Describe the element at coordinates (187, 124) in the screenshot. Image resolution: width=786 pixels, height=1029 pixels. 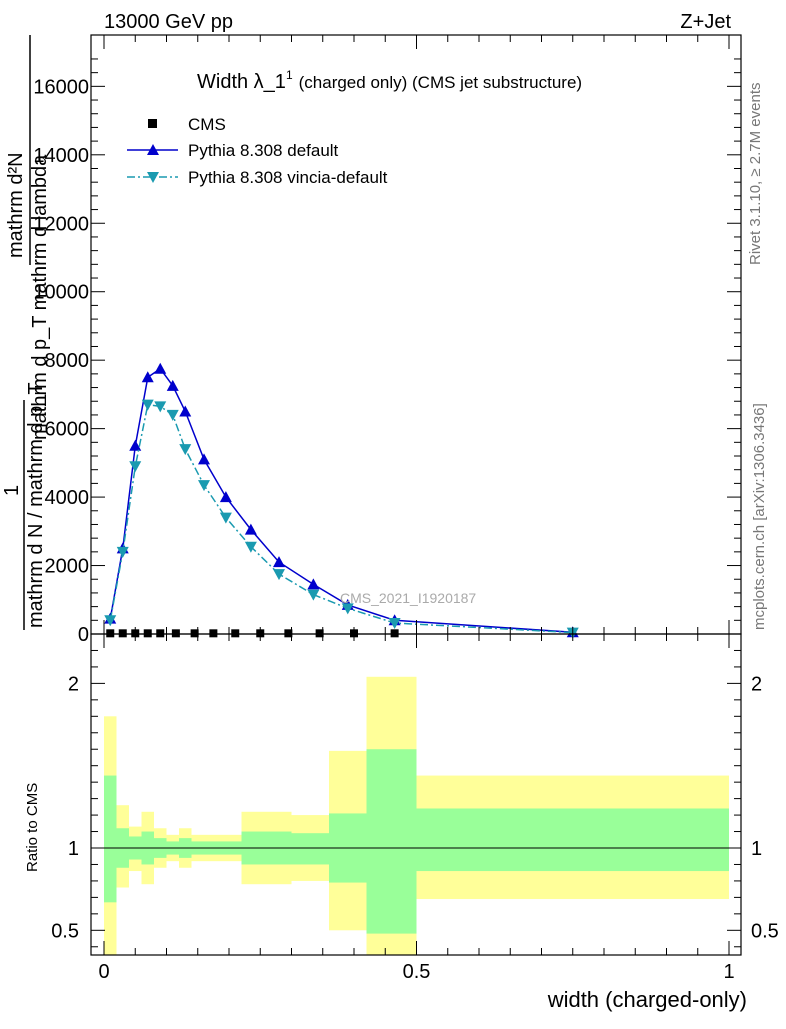
I see `legend-entry: CMS` at that location.